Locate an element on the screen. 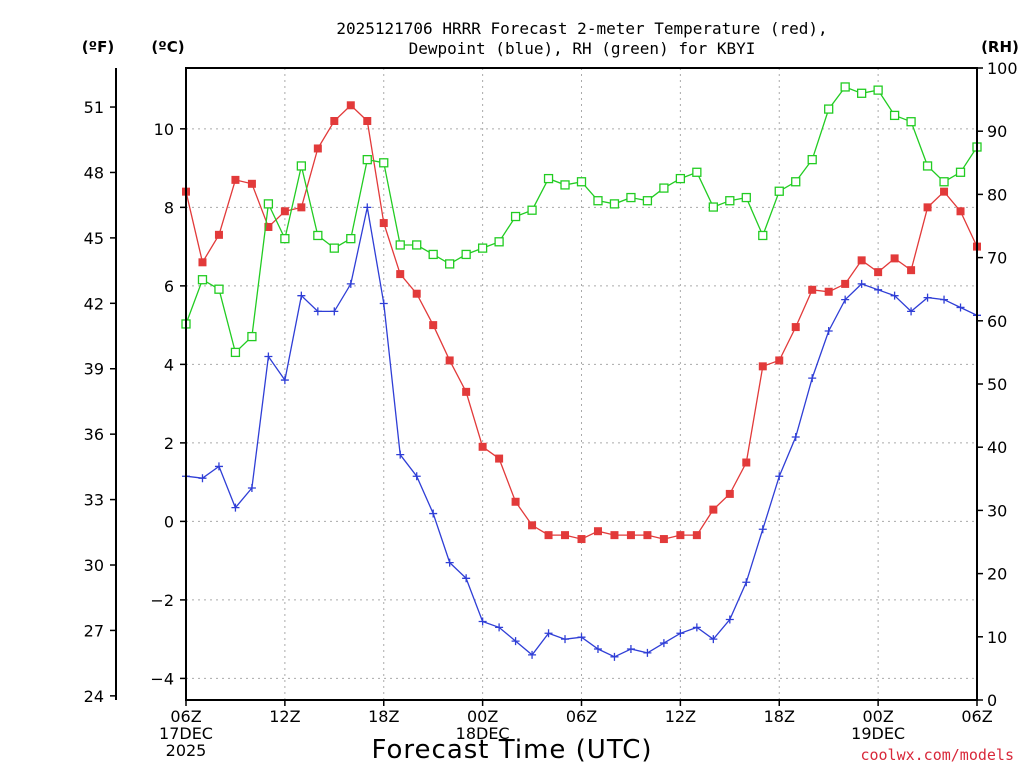  c-axis-tick-label: 2 is located at coordinates (169, 443).